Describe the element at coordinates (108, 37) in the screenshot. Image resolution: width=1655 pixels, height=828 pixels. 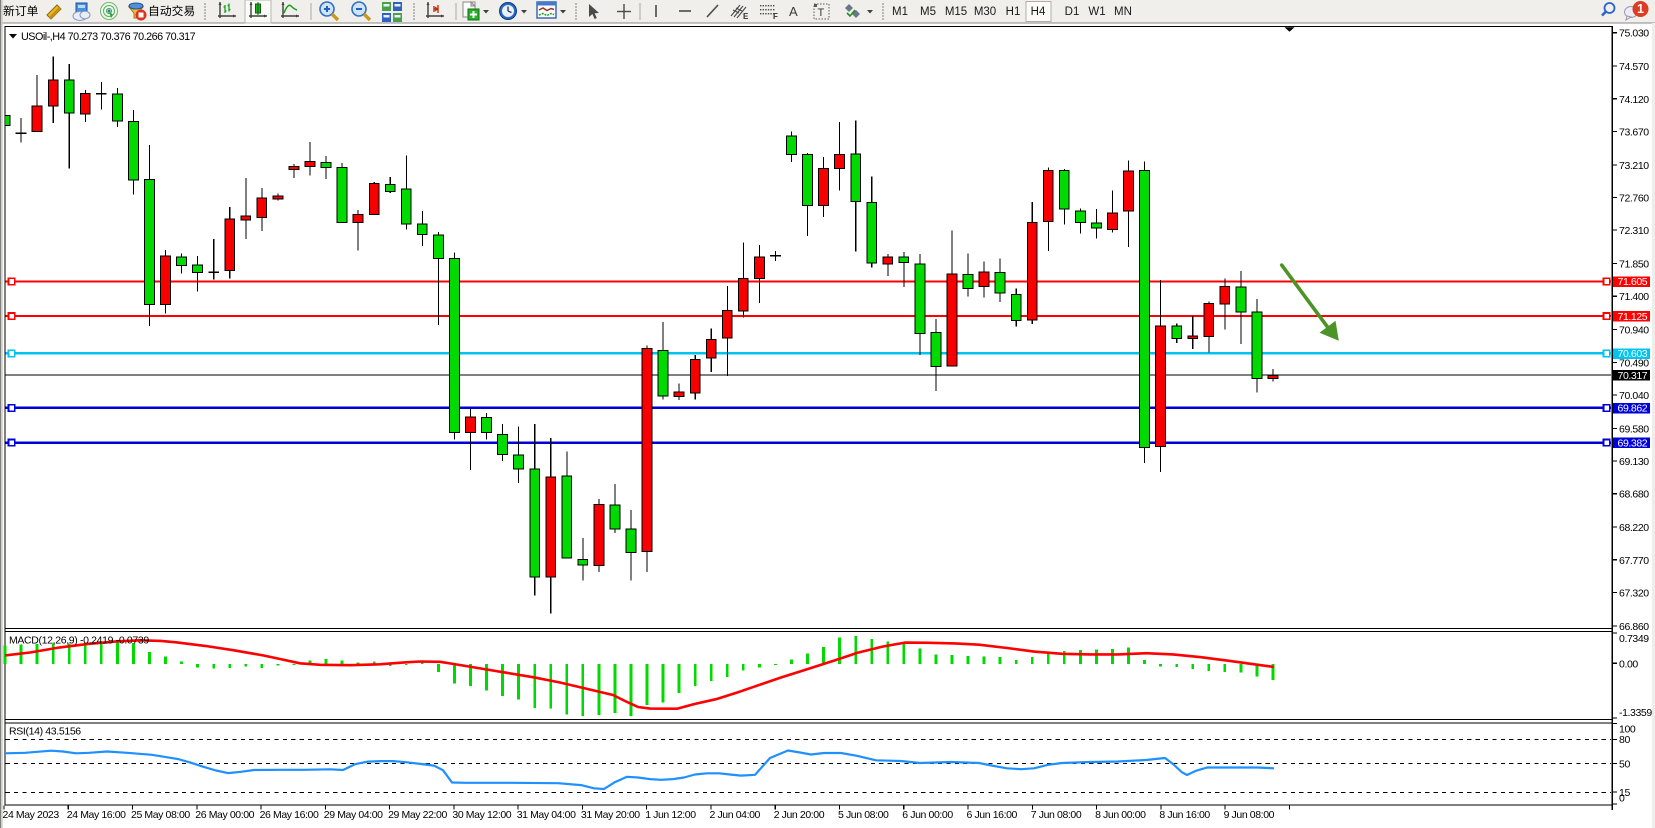
I see `svg-text:USOil-,H4 70.273 70.376 70.26: USOil-,H4 70.273 70.376 70.266 70.317` at that location.